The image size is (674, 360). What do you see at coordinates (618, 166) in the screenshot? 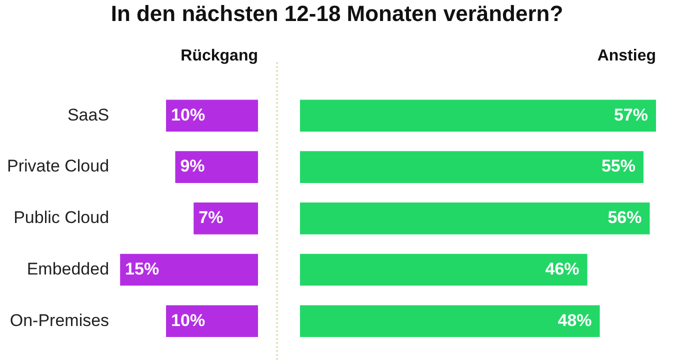
I see `data-label: 55%` at bounding box center [618, 166].